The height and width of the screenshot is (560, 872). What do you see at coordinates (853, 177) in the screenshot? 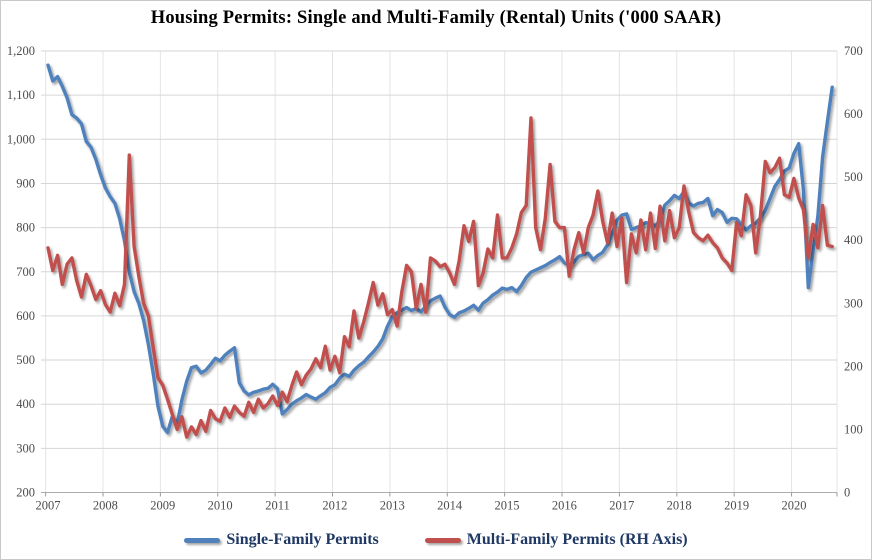
I see `right-axis-tick-label: 500` at bounding box center [853, 177].